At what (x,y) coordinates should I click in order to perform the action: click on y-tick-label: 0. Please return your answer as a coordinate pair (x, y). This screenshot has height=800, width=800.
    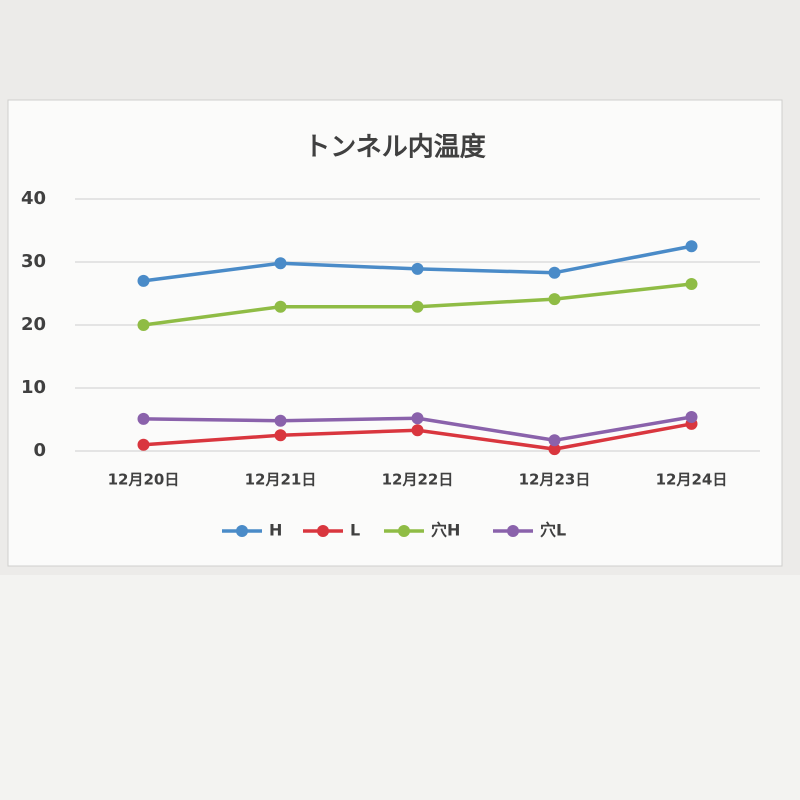
    Looking at the image, I should click on (39, 450).